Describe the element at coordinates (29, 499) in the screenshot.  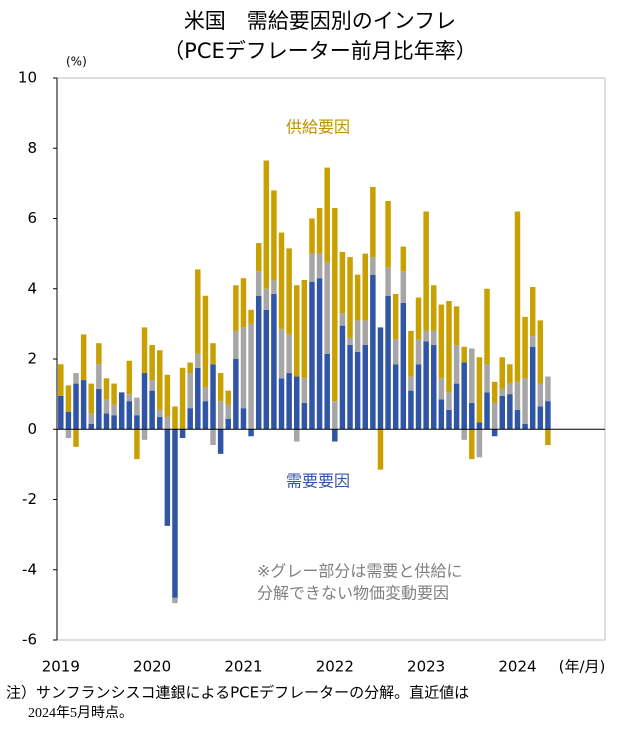
I see `y-tick-label: -2` at that location.